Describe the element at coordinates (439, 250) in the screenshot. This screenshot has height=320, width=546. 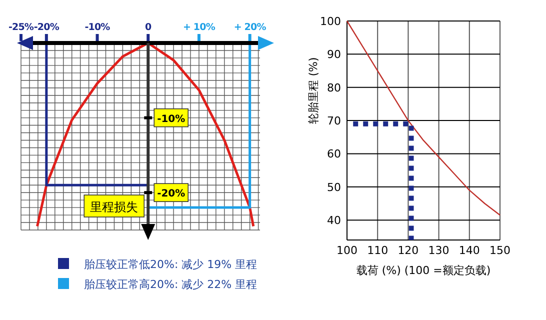
I see `x-tick-label: 130` at that location.